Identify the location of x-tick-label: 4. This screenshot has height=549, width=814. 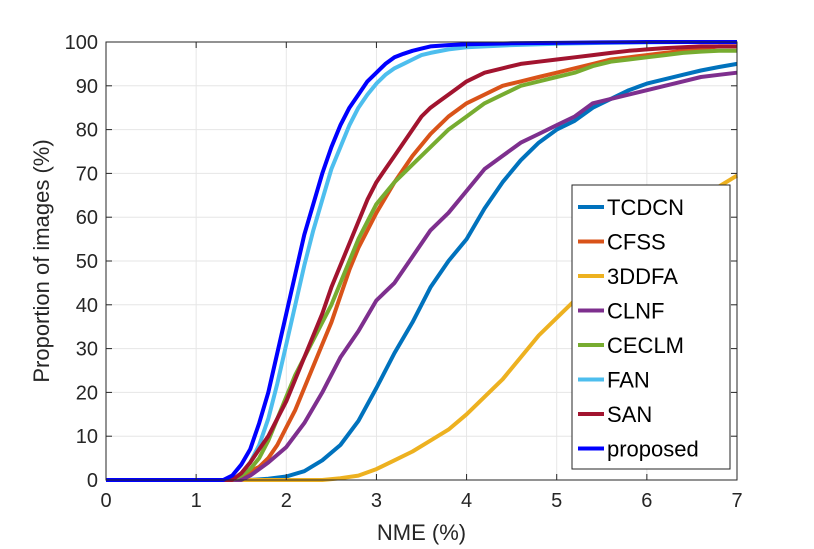
(466, 501).